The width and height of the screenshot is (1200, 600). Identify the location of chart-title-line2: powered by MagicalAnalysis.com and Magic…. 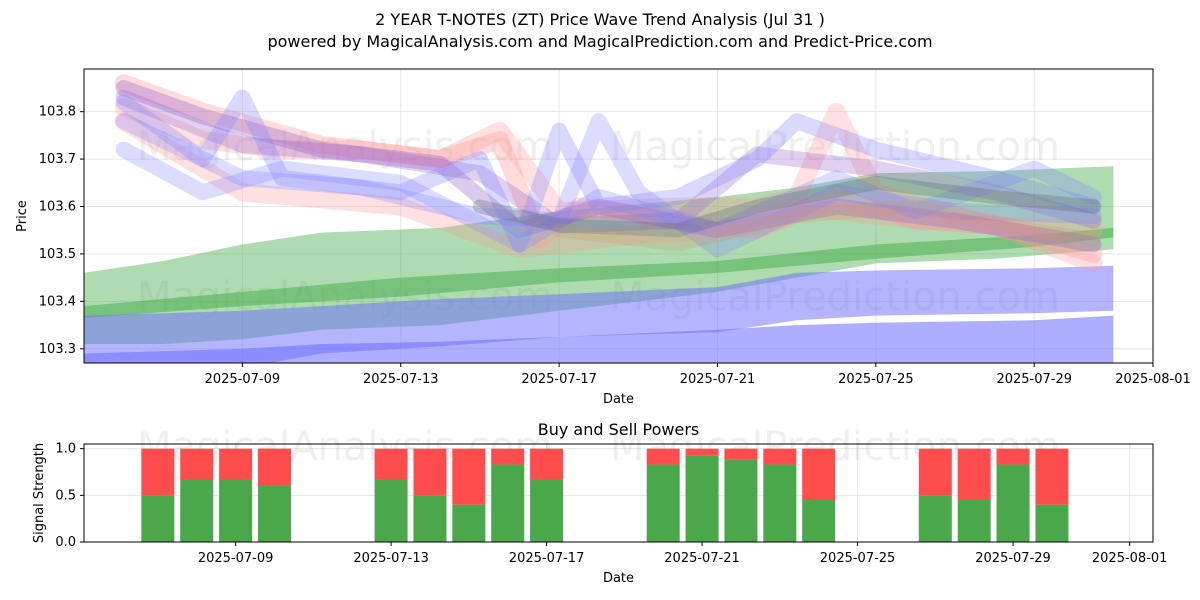
(599, 41).